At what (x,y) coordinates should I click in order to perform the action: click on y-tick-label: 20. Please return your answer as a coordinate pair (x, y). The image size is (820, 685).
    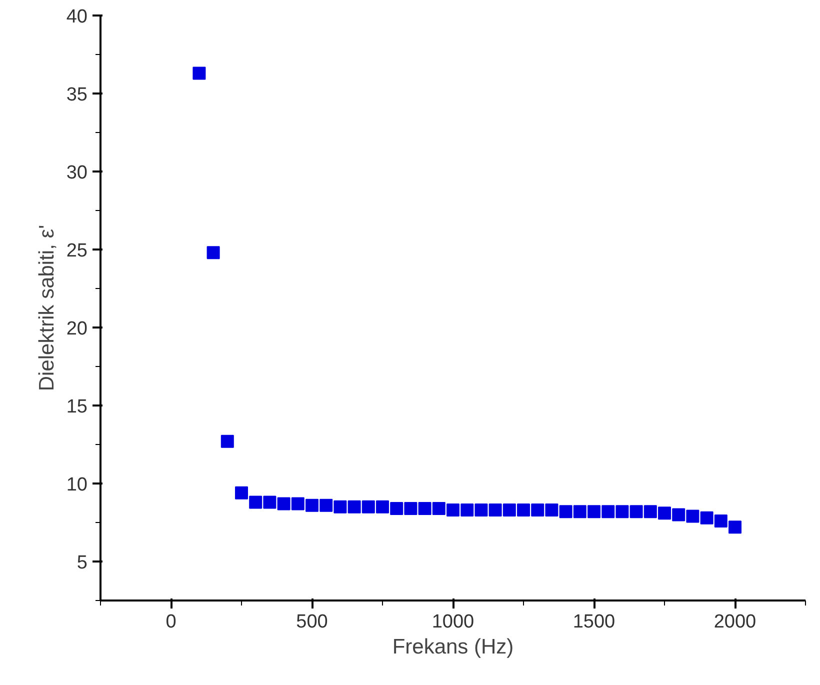
    Looking at the image, I should click on (77, 329).